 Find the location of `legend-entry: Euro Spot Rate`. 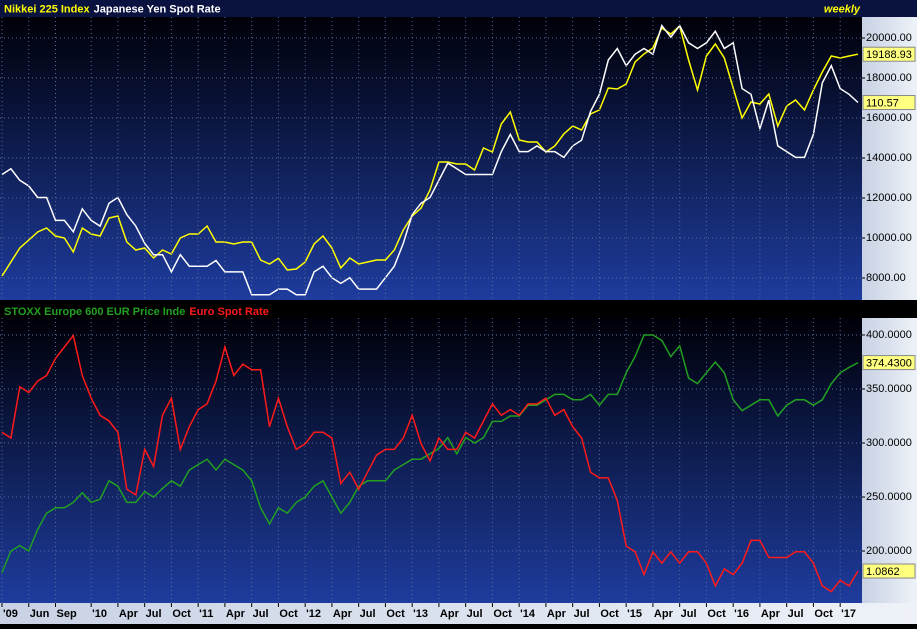

legend-entry: Euro Spot Rate is located at coordinates (228, 312).